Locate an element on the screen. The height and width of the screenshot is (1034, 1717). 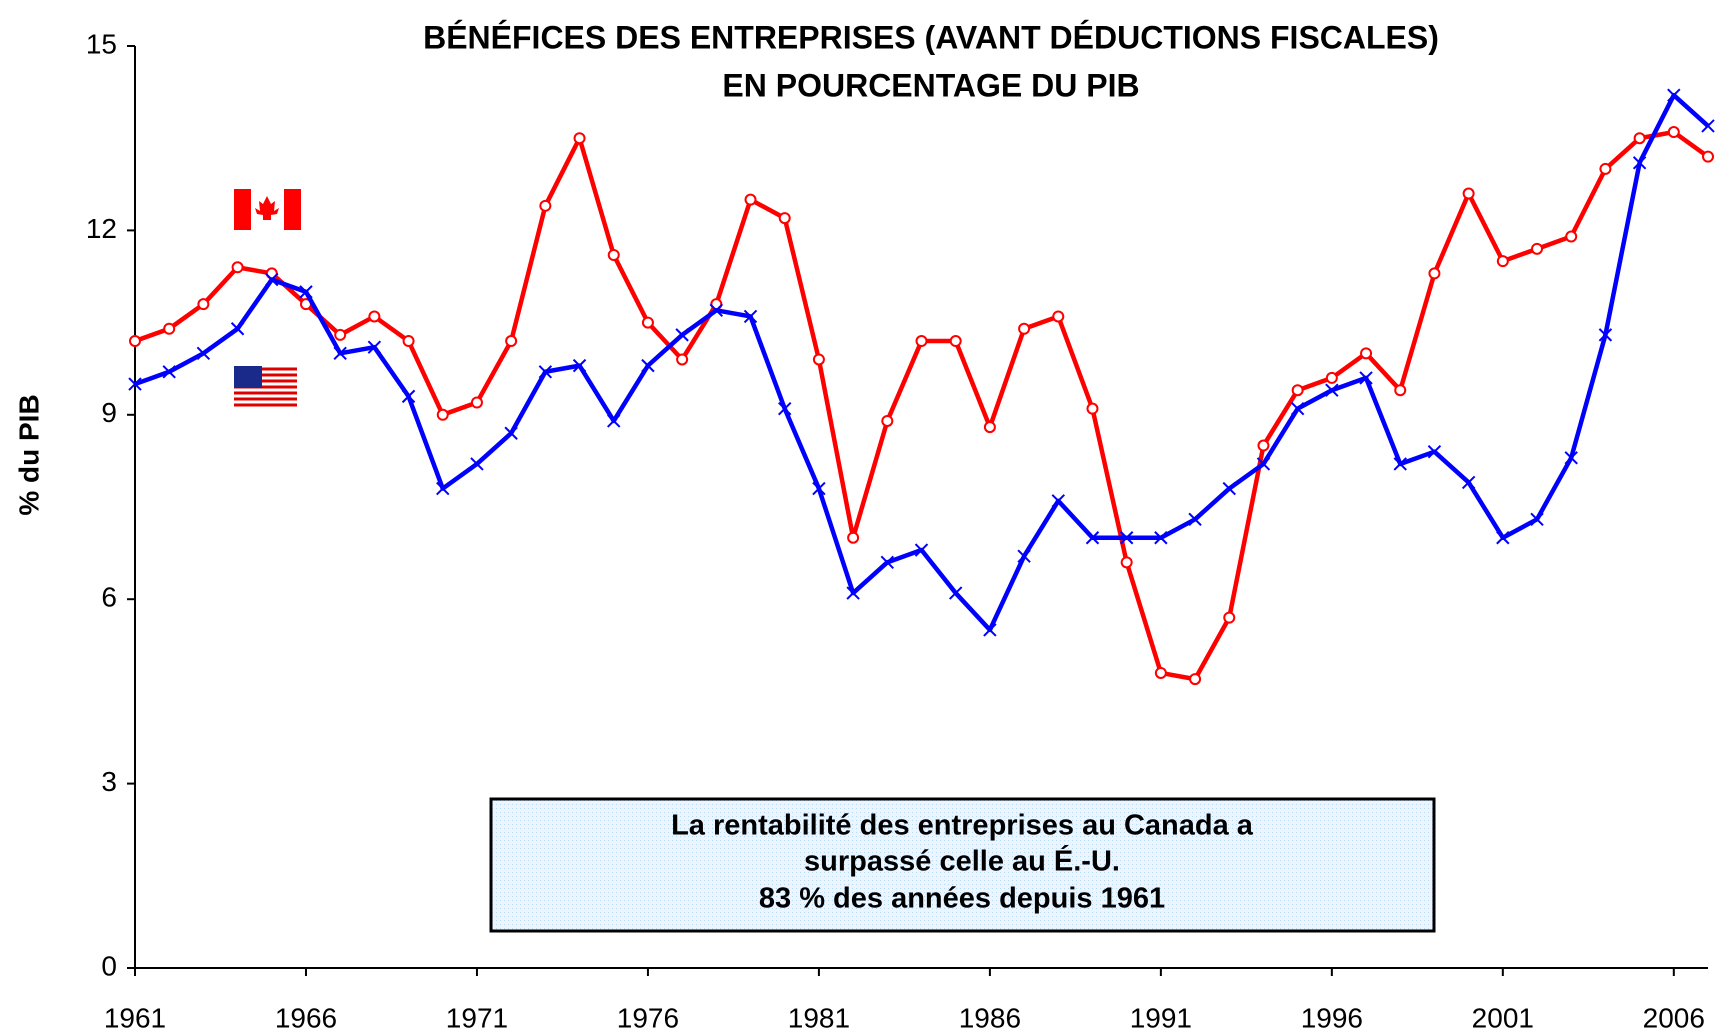
annotation-box is located at coordinates (962, 865).